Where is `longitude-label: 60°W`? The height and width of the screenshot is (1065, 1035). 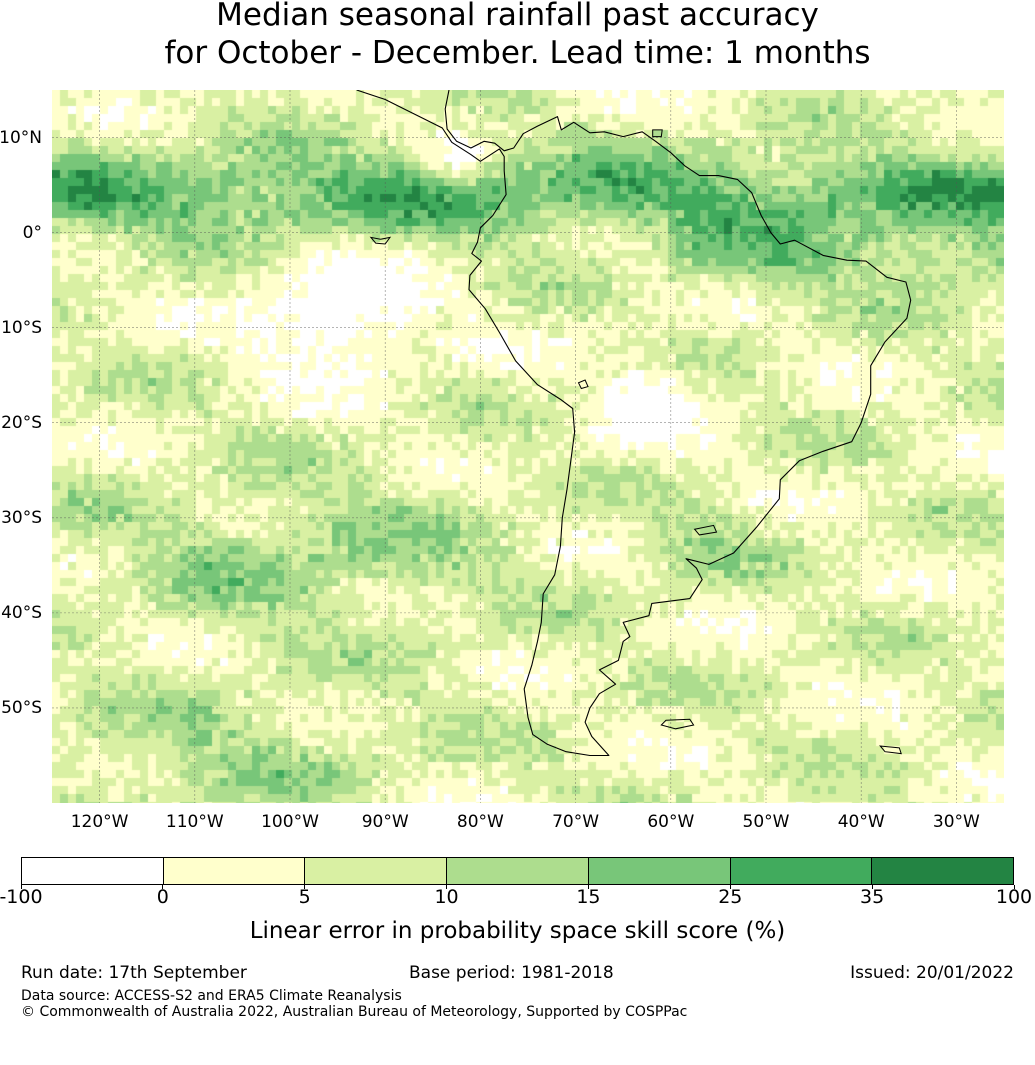
longitude-label: 60°W is located at coordinates (671, 822).